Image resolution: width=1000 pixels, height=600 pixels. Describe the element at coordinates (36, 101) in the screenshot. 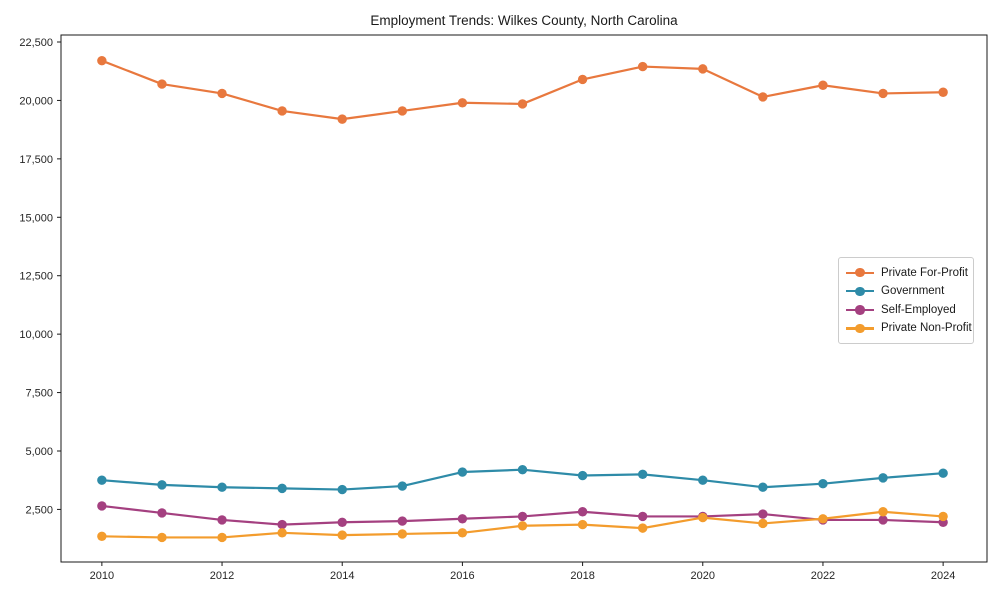

I see `y-tick-label: 20,000` at that location.